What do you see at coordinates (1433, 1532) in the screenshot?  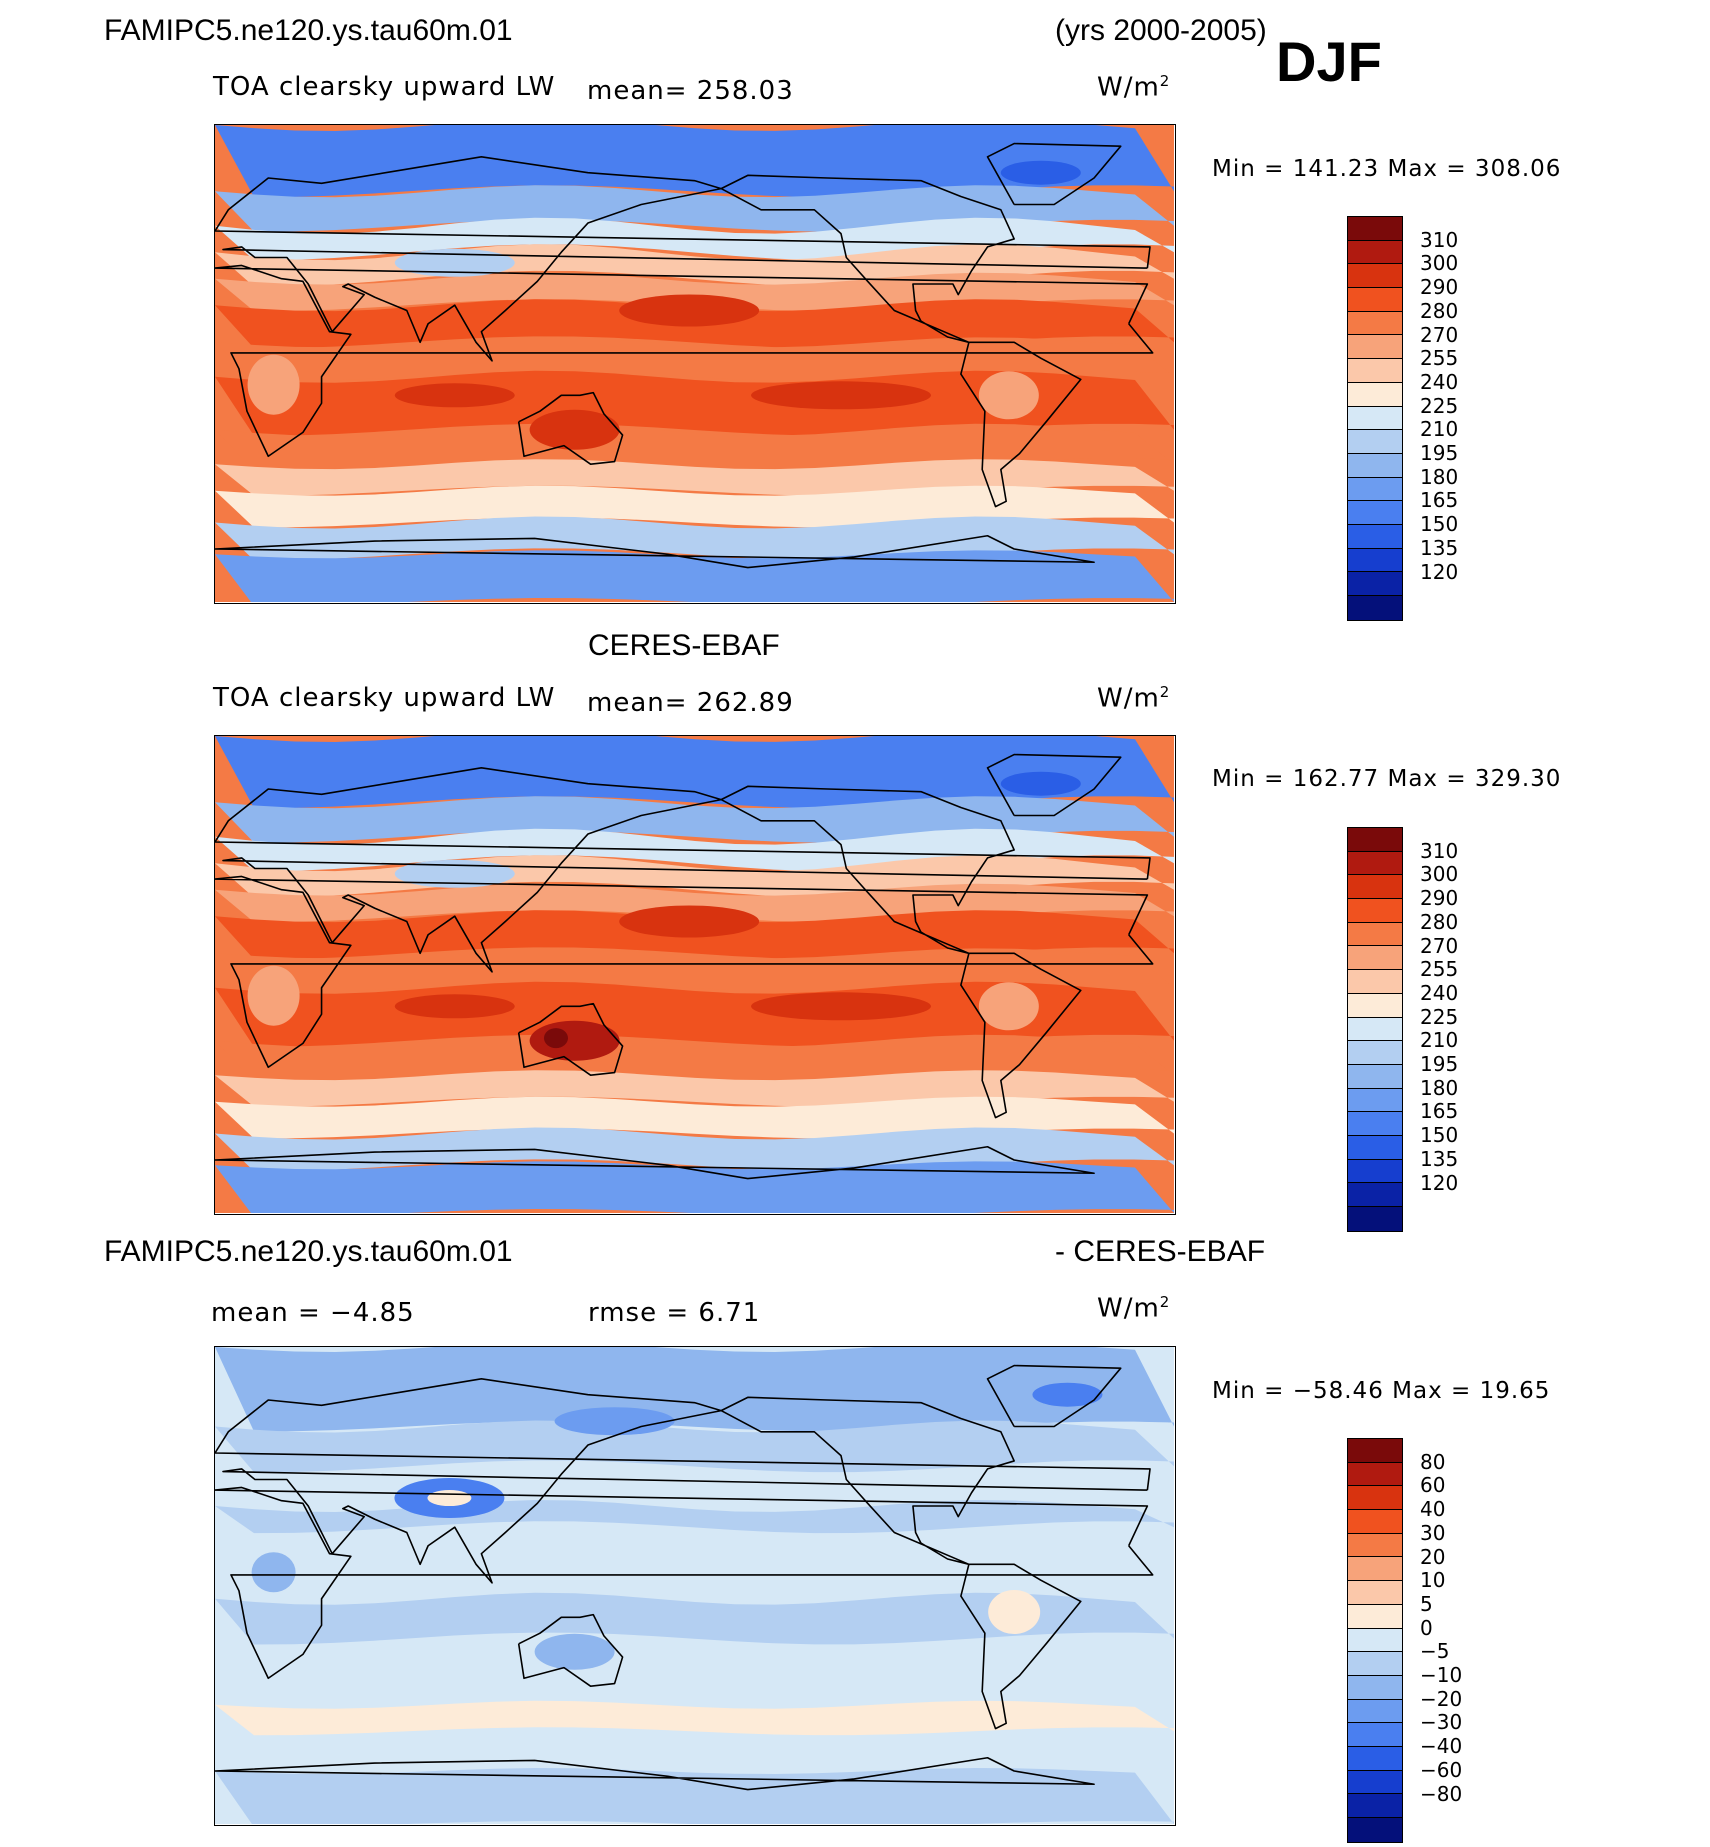 I see `colorbar-tick-label: 30` at bounding box center [1433, 1532].